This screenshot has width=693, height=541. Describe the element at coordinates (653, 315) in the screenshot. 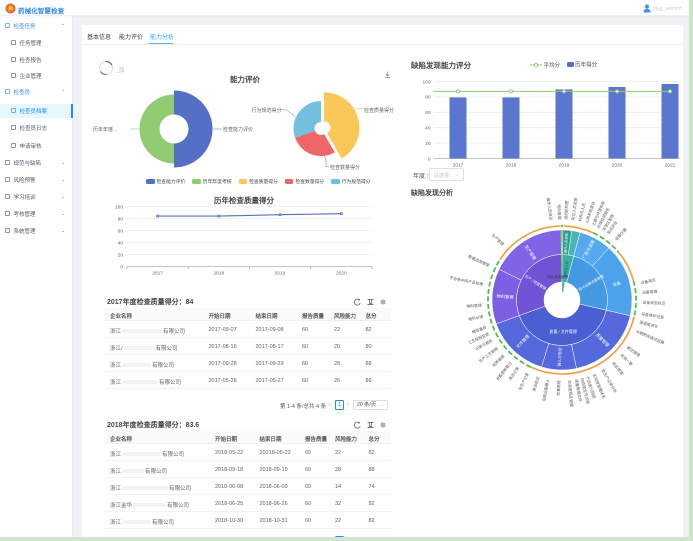

I see `svg-text: 设备维护记录` at that location.